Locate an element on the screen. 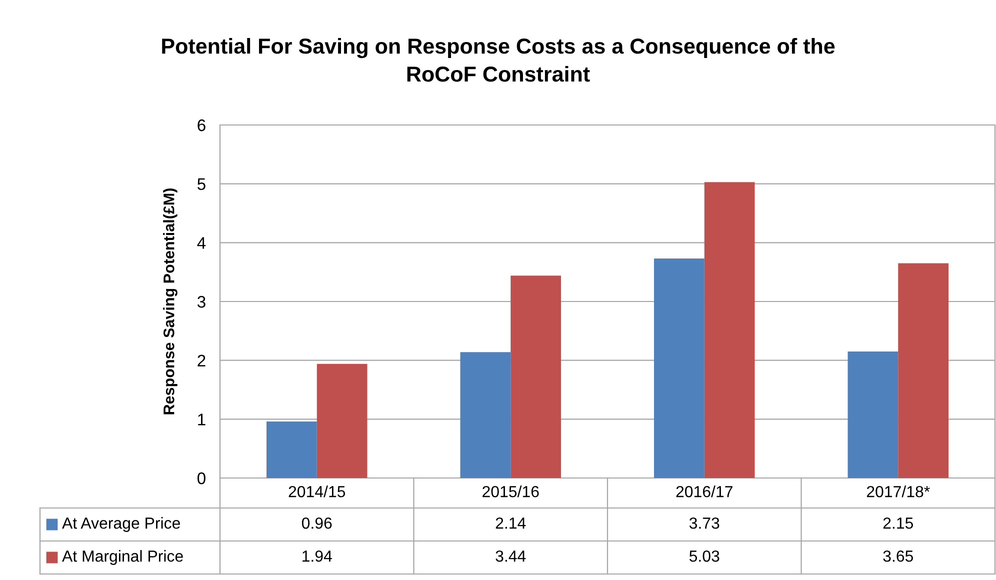 Image resolution: width=996 pixels, height=580 pixels. x-tick-label: 2014/15 is located at coordinates (317, 492).